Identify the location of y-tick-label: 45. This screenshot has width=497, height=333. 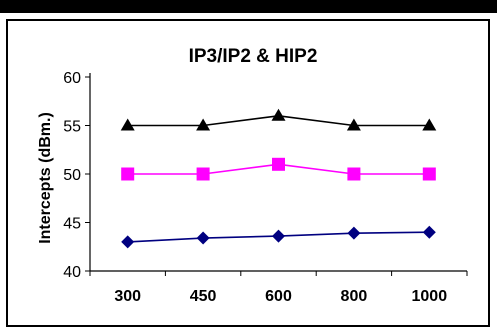
(72, 224).